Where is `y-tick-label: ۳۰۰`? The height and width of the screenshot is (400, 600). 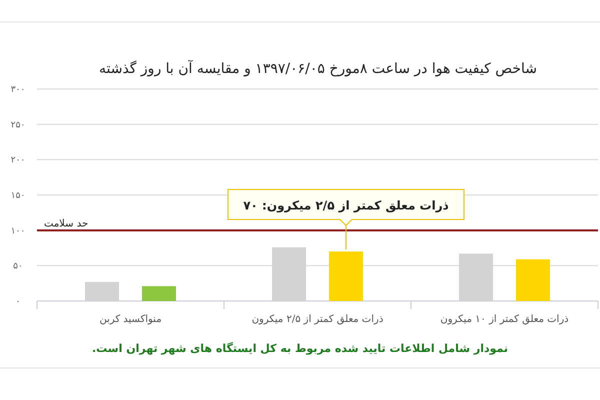 y-tick-label: ۳۰۰ is located at coordinates (18, 90).